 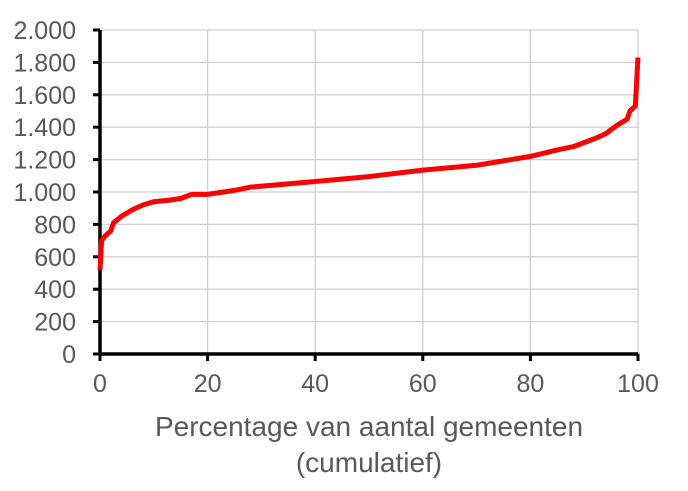 I want to click on x-tick-label: 100, so click(x=638, y=384).